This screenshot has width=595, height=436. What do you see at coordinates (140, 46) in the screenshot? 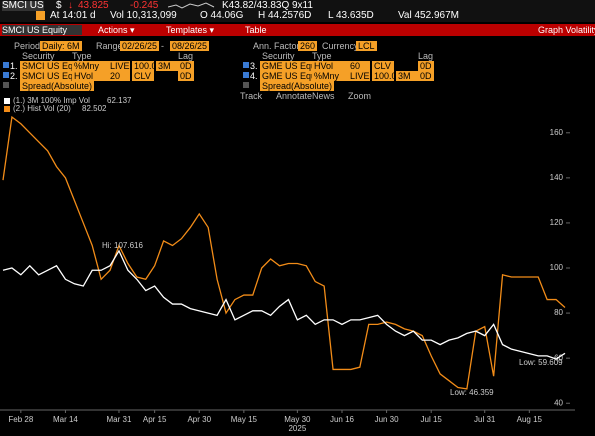
I see `input: 02/26/25` at bounding box center [140, 46].